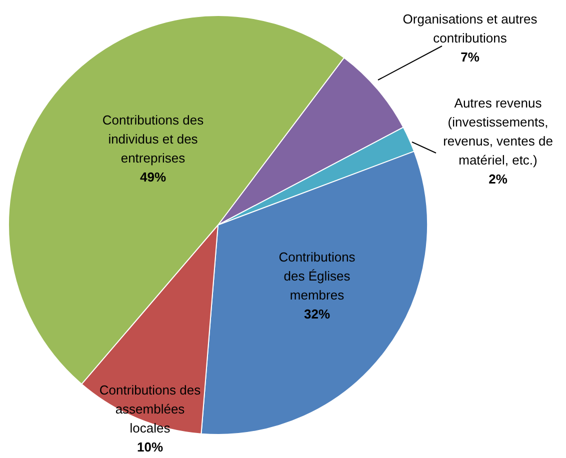 This screenshot has height=458, width=566. What do you see at coordinates (153, 177) in the screenshot?
I see `data-label: 49%` at bounding box center [153, 177].